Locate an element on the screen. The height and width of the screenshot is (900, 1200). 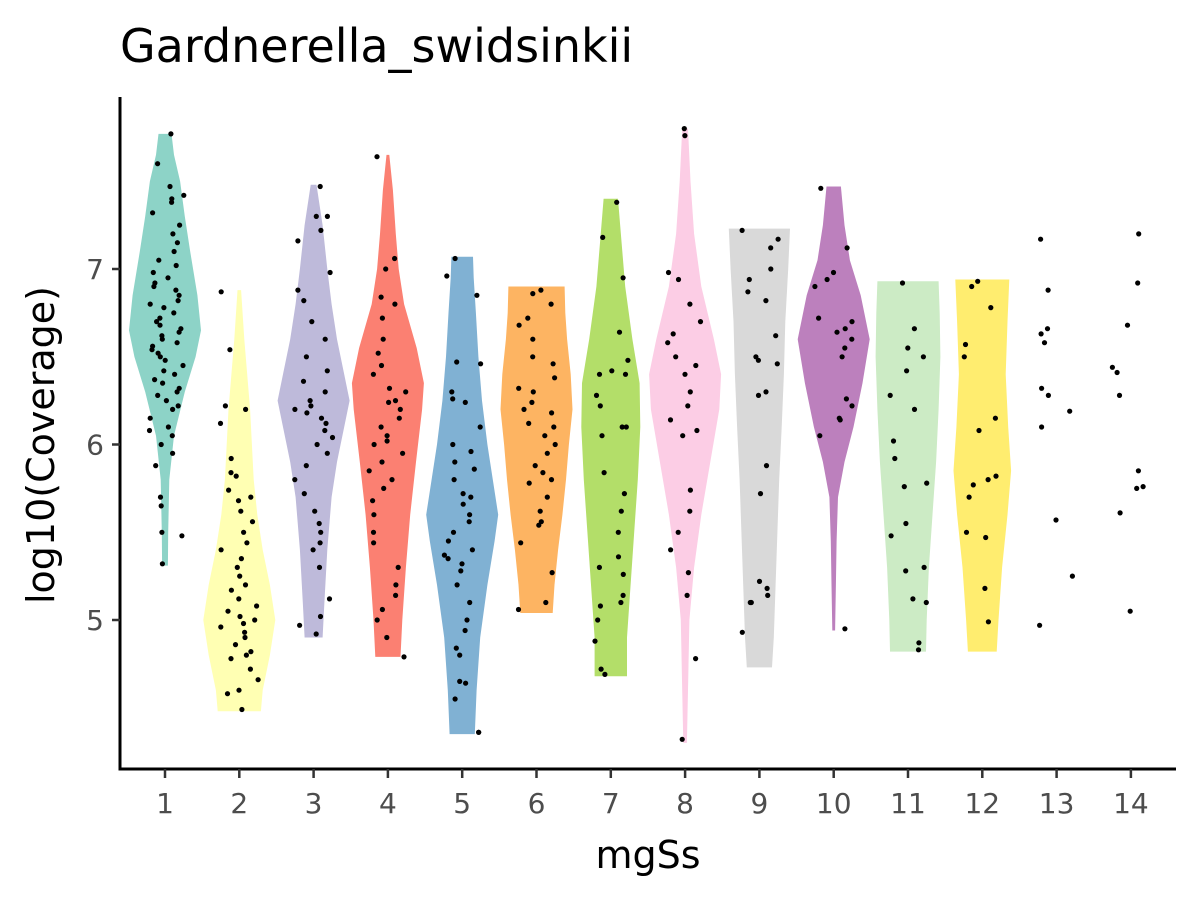
x-tick-label: 2 is located at coordinates (239, 803).